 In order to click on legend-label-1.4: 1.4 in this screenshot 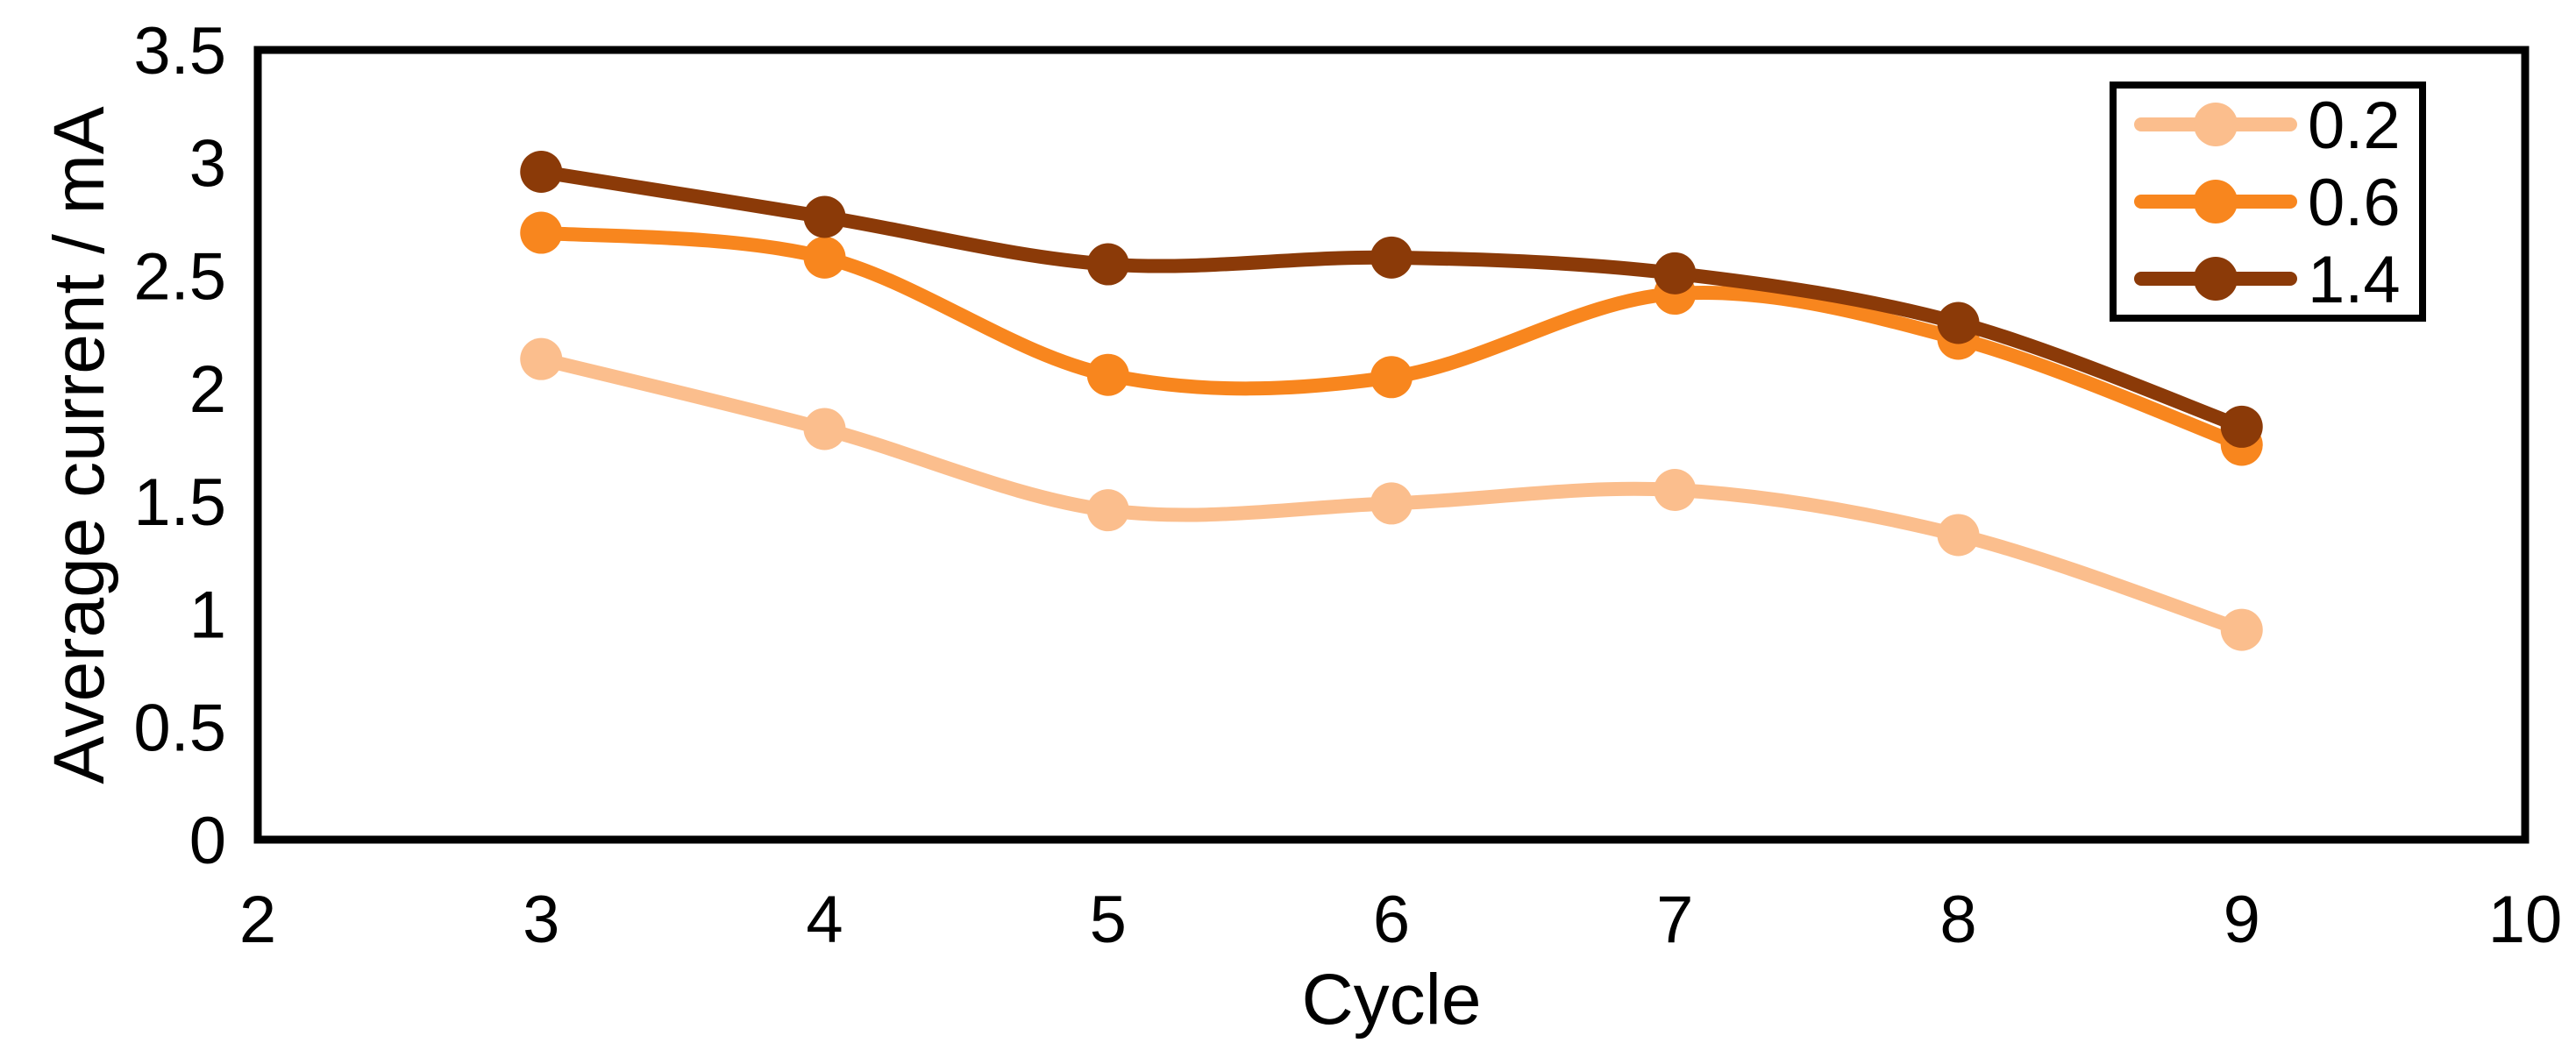, I will do `click(2354, 280)`.